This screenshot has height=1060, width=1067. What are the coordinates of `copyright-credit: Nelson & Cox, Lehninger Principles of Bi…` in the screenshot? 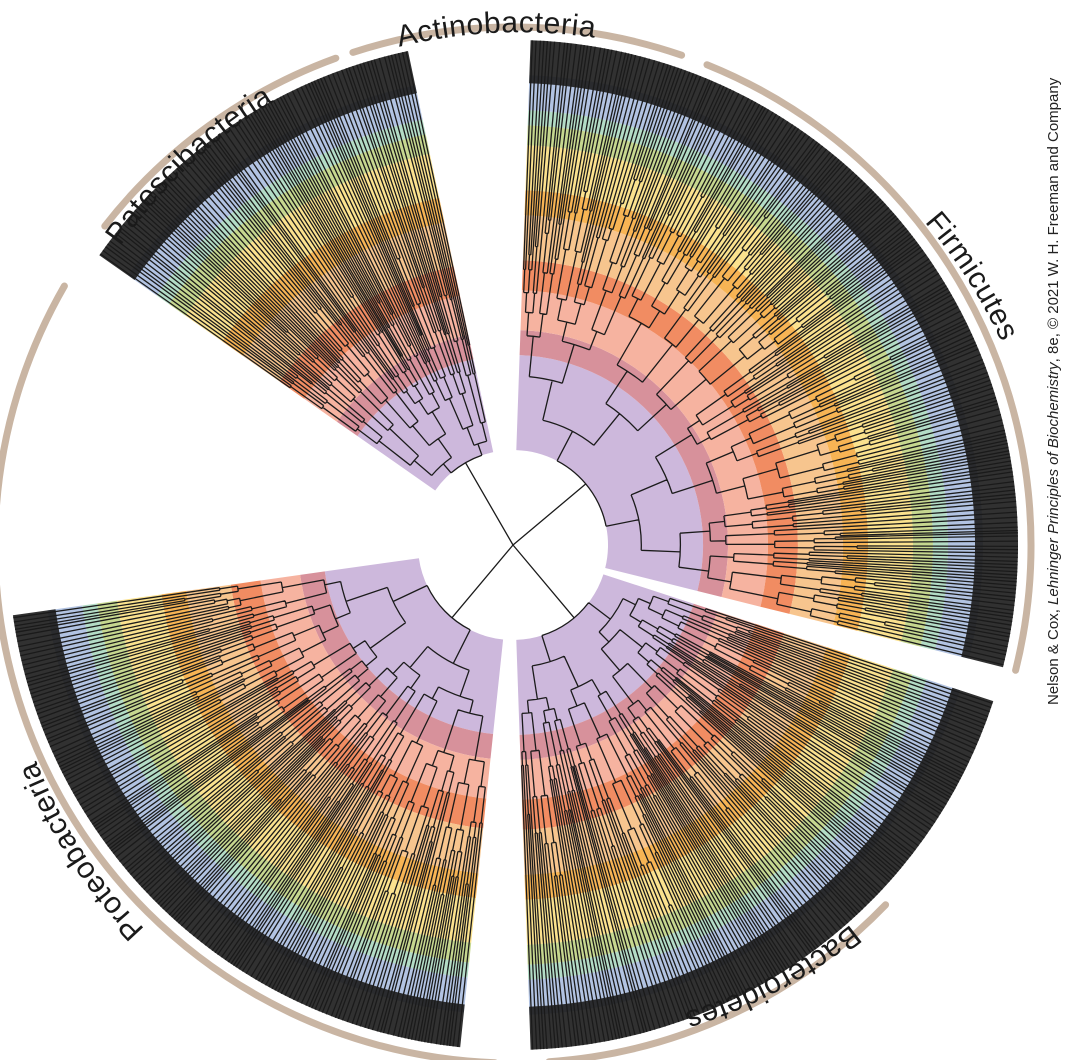 It's located at (1053, 391).